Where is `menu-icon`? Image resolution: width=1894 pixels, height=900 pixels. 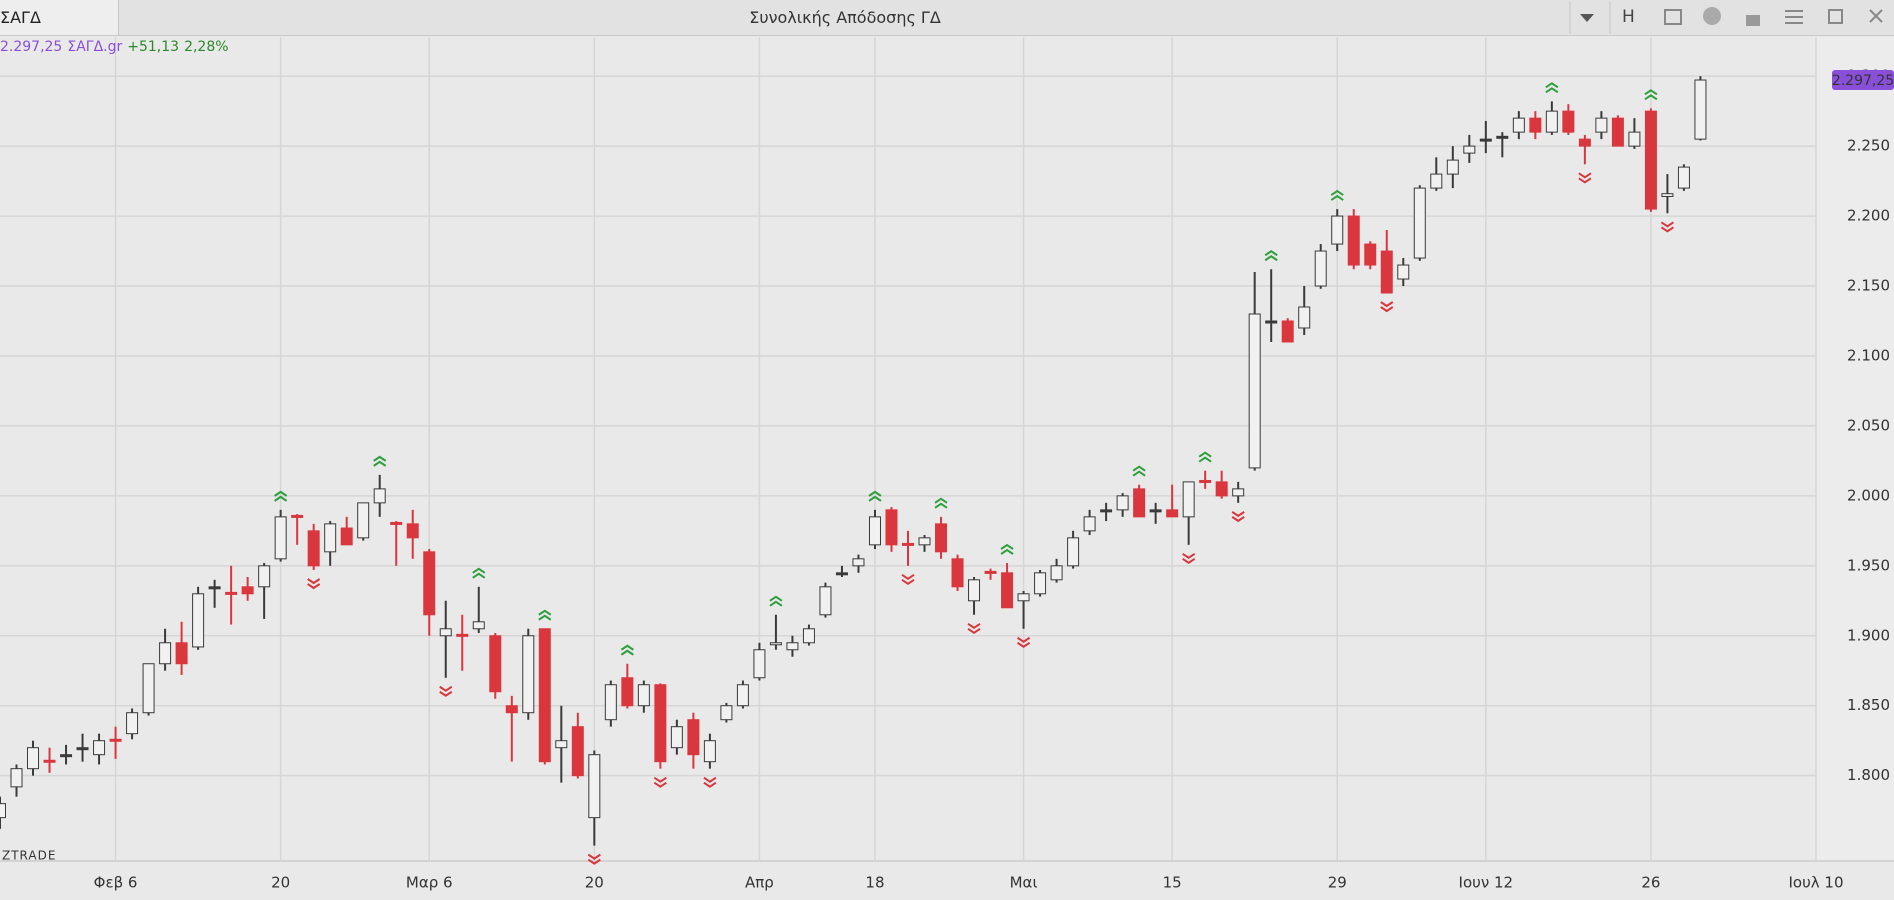 menu-icon is located at coordinates (1794, 17).